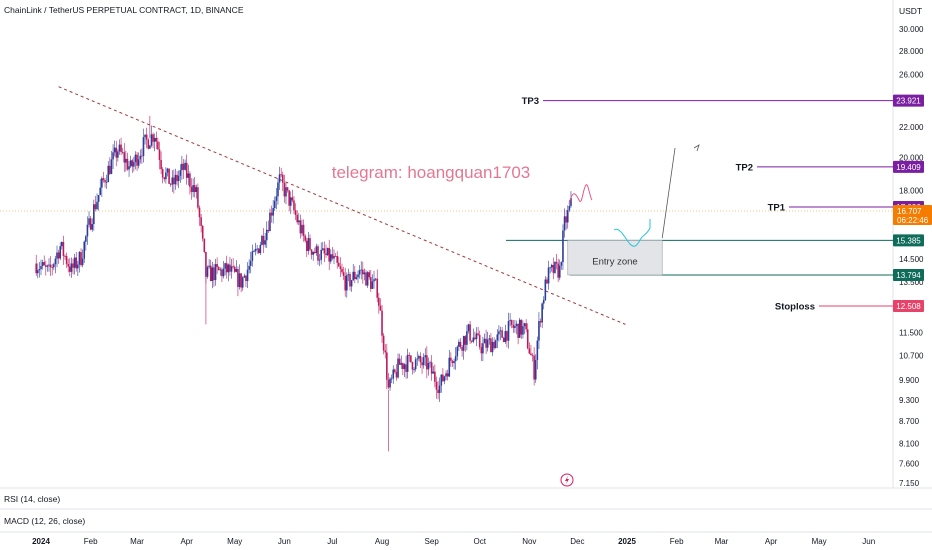  I want to click on y-tick-label: 9.900, so click(909, 380).